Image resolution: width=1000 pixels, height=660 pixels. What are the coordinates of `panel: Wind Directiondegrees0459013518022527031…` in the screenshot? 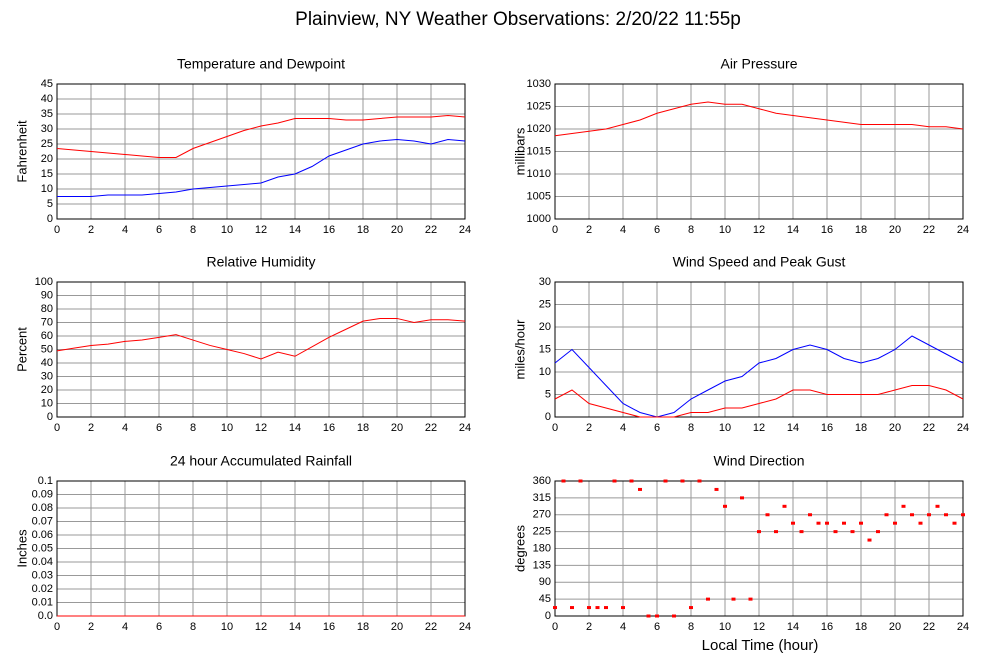 It's located at (740, 543).